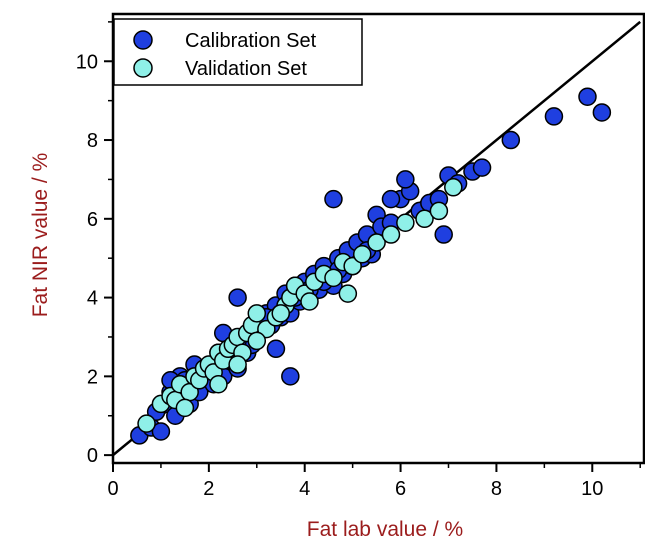 The height and width of the screenshot is (545, 645). What do you see at coordinates (87, 62) in the screenshot?
I see `y-tick-label: 10` at bounding box center [87, 62].